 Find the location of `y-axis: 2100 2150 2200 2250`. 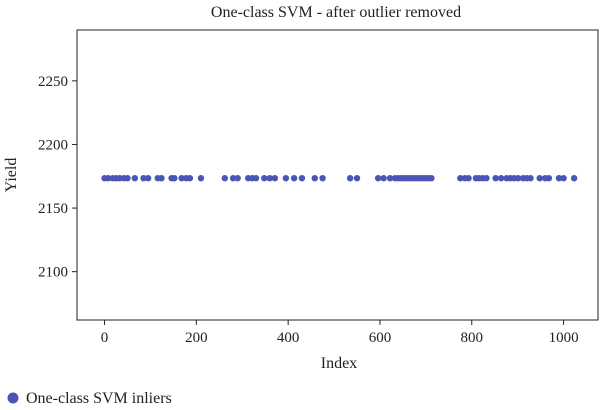

y-axis: 2100 2150 2200 2250 is located at coordinates (57, 177).